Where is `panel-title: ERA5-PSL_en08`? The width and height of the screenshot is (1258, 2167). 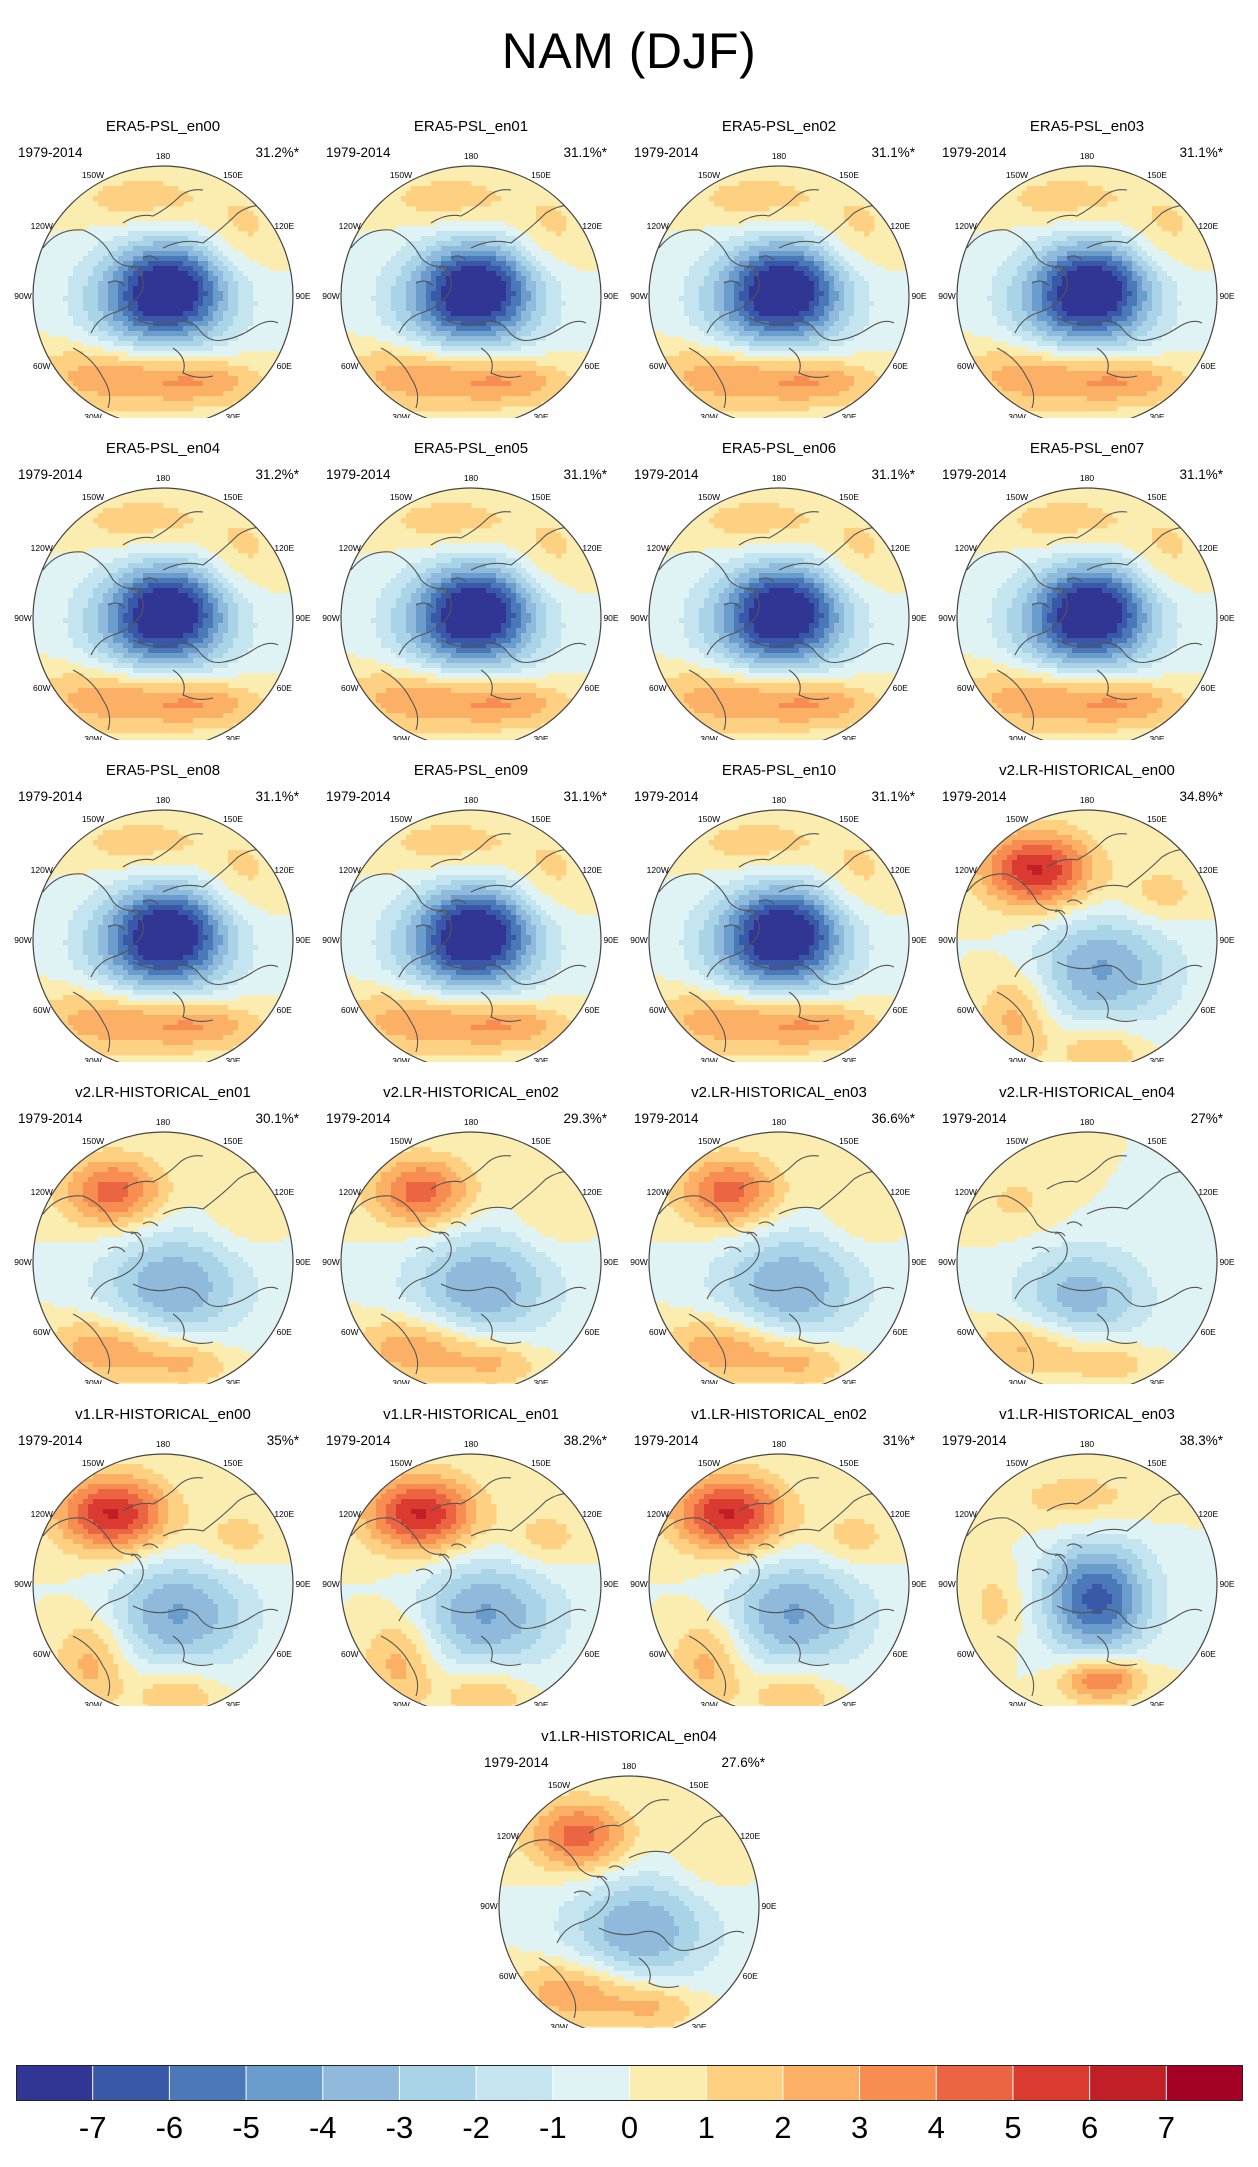
panel-title: ERA5-PSL_en08 is located at coordinates (163, 770).